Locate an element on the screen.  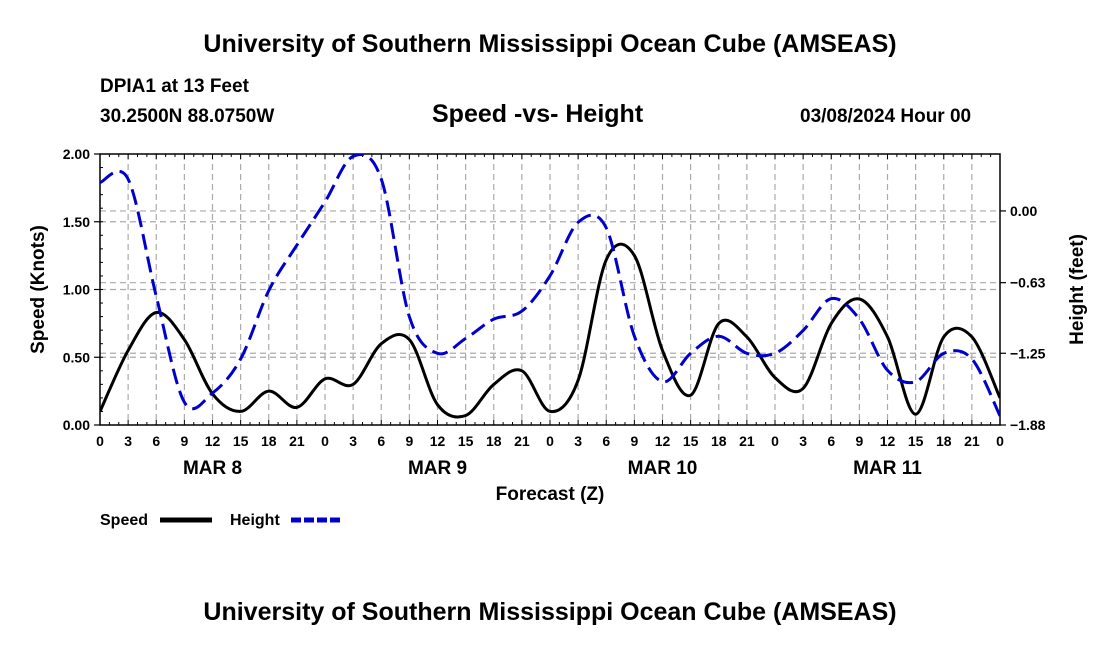
station-label: DPIA1 at 13 Feet is located at coordinates (174, 86).